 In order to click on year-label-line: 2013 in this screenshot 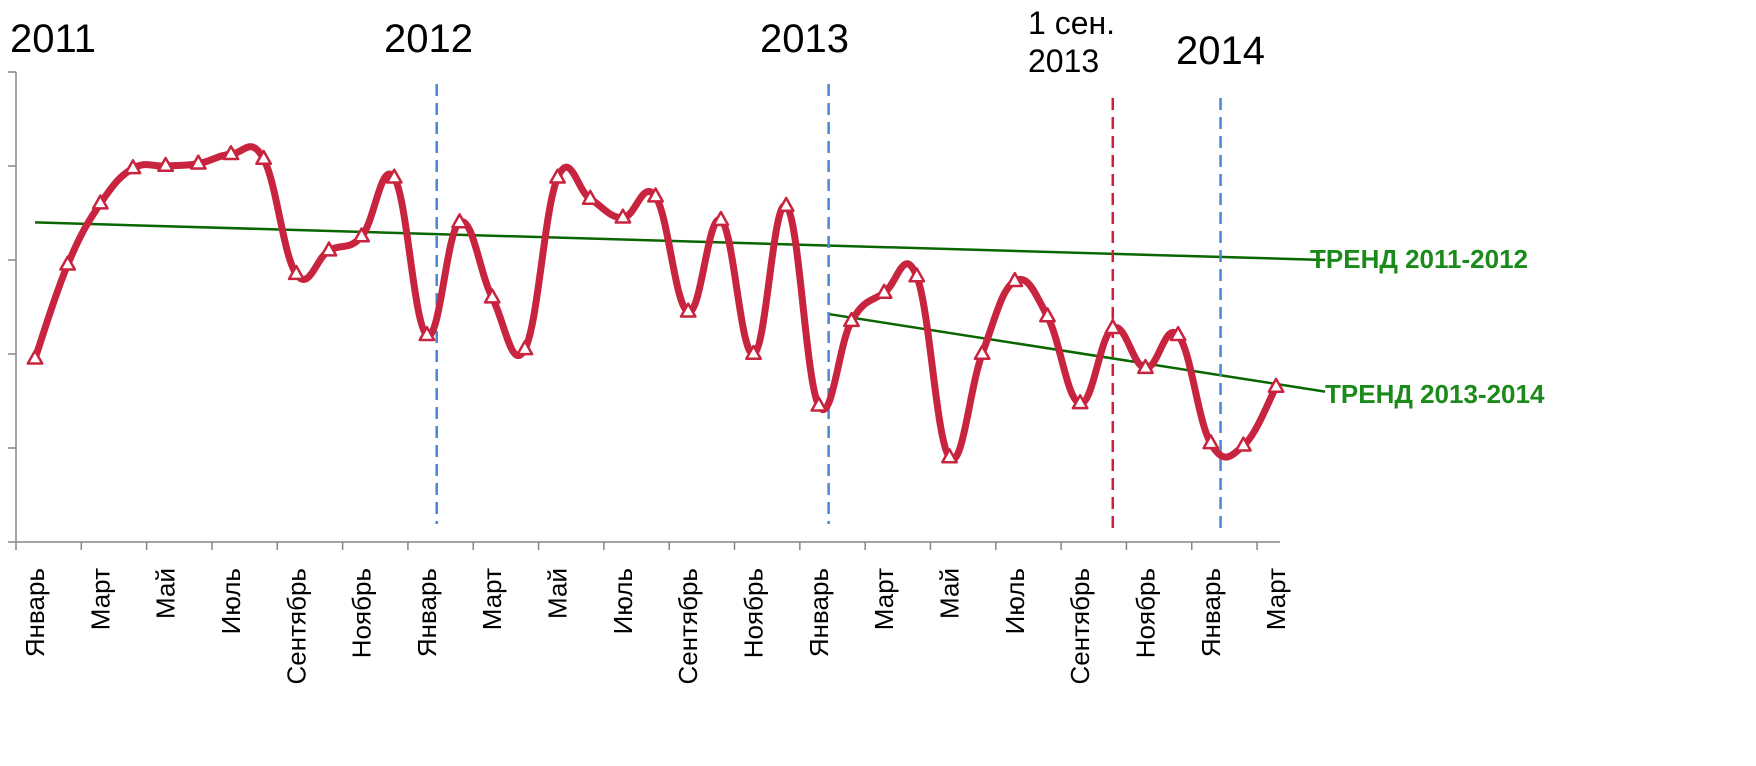, I will do `click(1063, 61)`.